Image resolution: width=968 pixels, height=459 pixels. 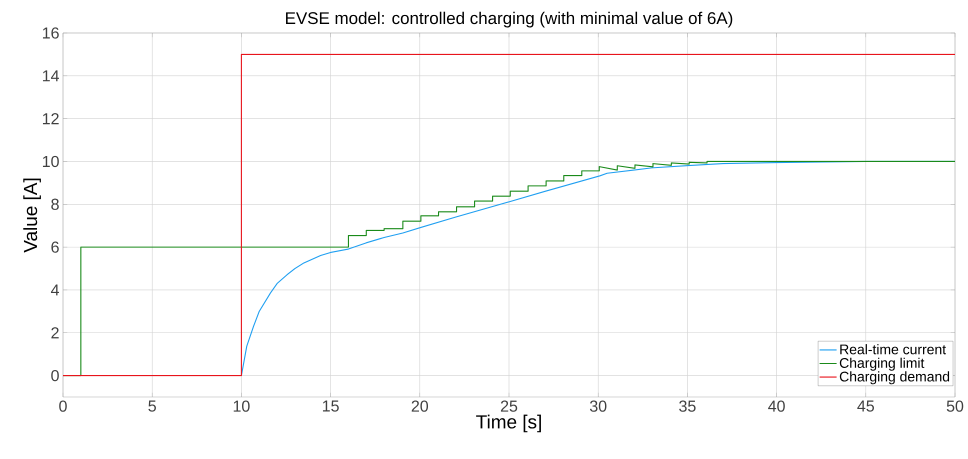 I want to click on x-tick-label: 35, so click(x=687, y=406).